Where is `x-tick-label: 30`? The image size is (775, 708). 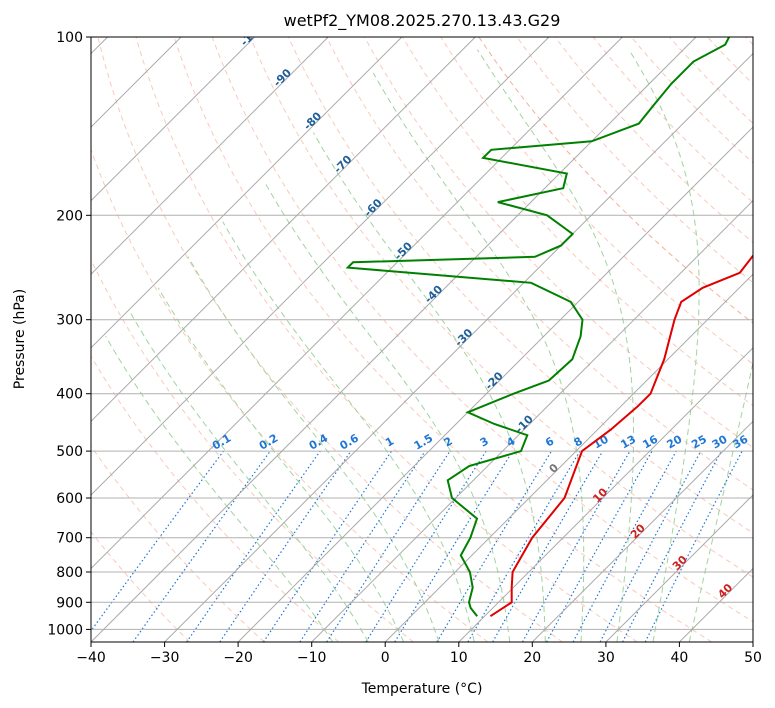 x-tick-label: 30 is located at coordinates (606, 658).